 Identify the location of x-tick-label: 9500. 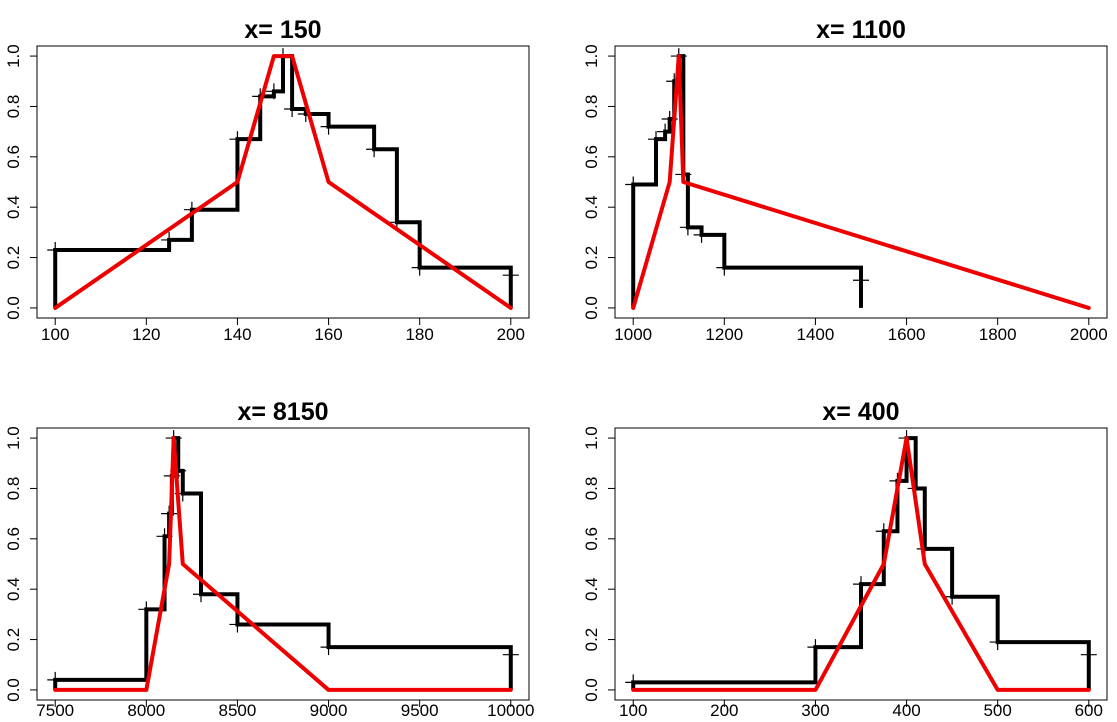
(420, 710).